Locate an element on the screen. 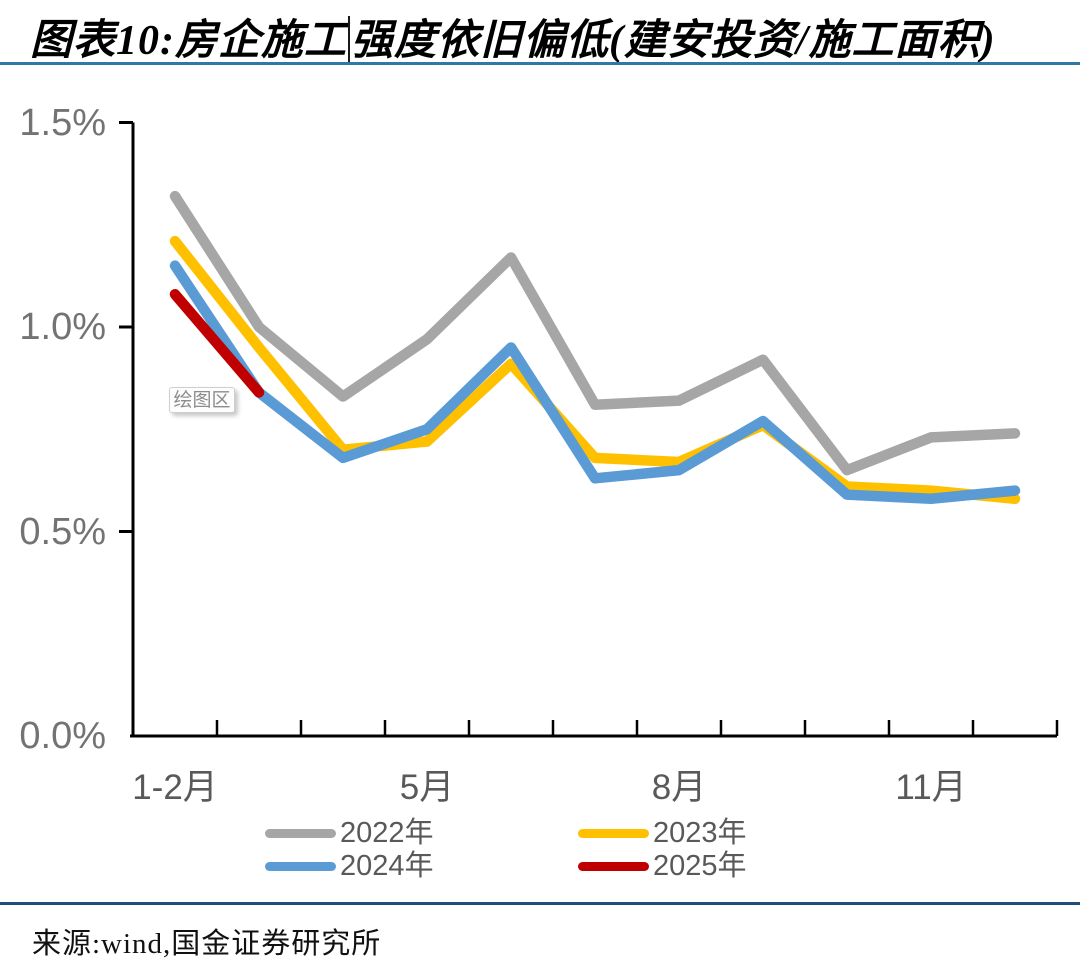  x-axis-label: 5月 is located at coordinates (427, 787).